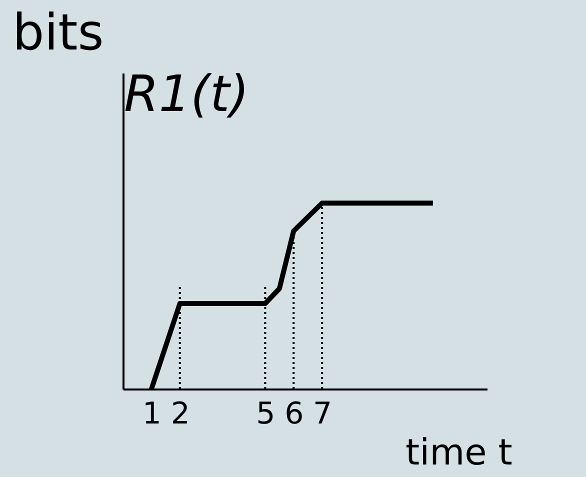 The image size is (586, 477). Describe the element at coordinates (187, 94) in the screenshot. I see `chart-title: R1(t)` at that location.